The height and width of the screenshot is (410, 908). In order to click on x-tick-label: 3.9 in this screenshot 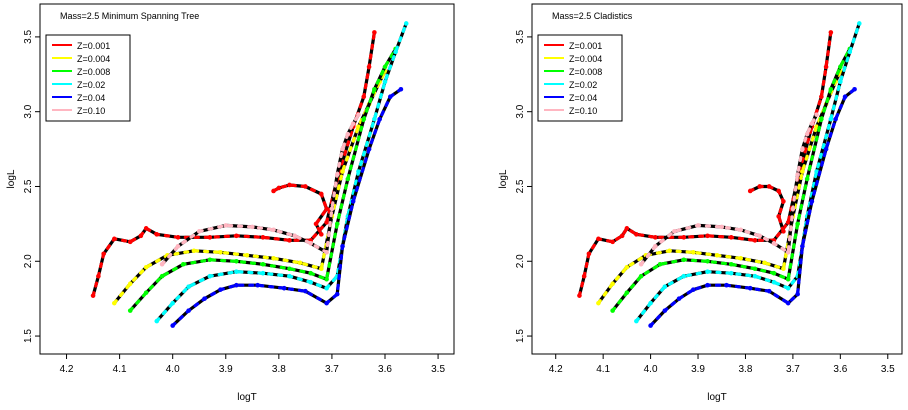, I will do `click(698, 369)`.